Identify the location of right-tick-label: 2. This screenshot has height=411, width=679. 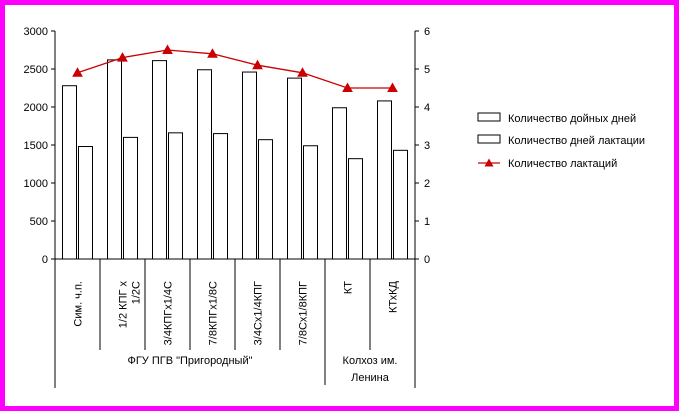
(427, 184).